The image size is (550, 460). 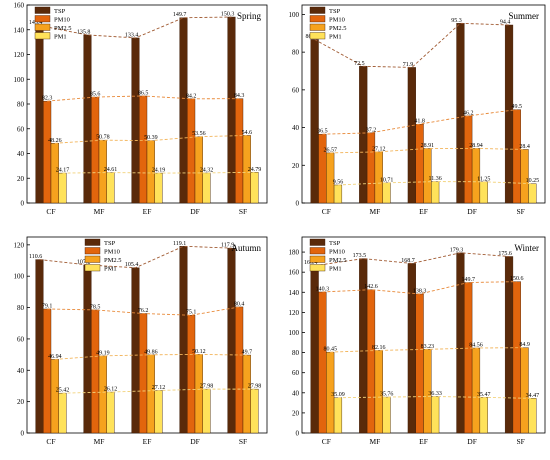 What do you see at coordinates (505, 22) in the screenshot?
I see `data-label: 94.4` at bounding box center [505, 22].